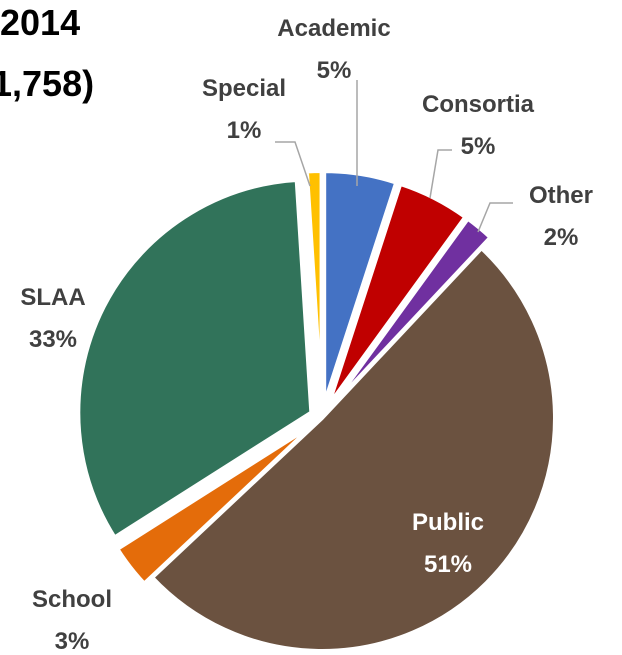  I want to click on label-category-public: Public, so click(448, 522).